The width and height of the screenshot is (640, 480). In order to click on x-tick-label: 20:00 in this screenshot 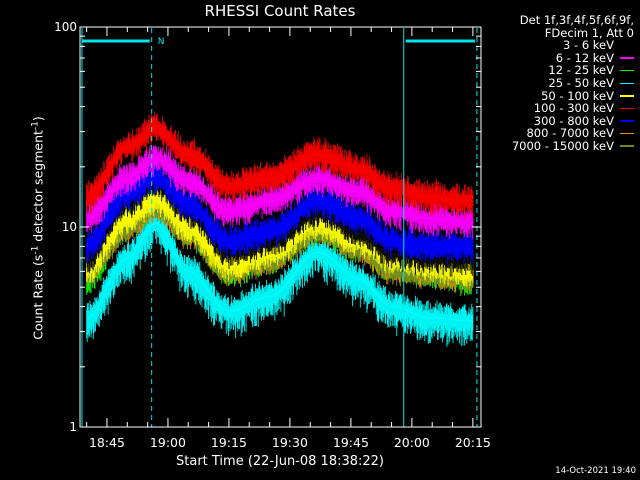, I will do `click(412, 442)`.